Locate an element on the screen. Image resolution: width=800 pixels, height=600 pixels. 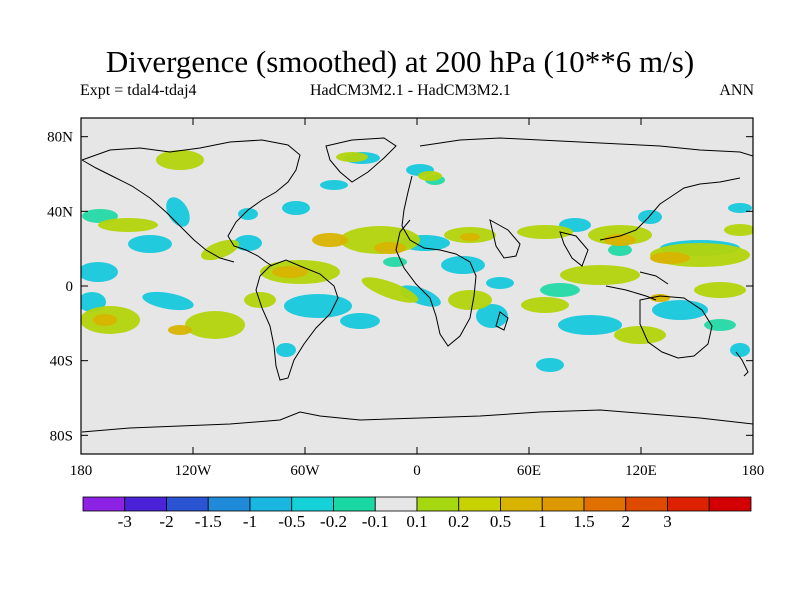
experiment-label: Expt = tdal4-tdaj4 is located at coordinates (138, 90).